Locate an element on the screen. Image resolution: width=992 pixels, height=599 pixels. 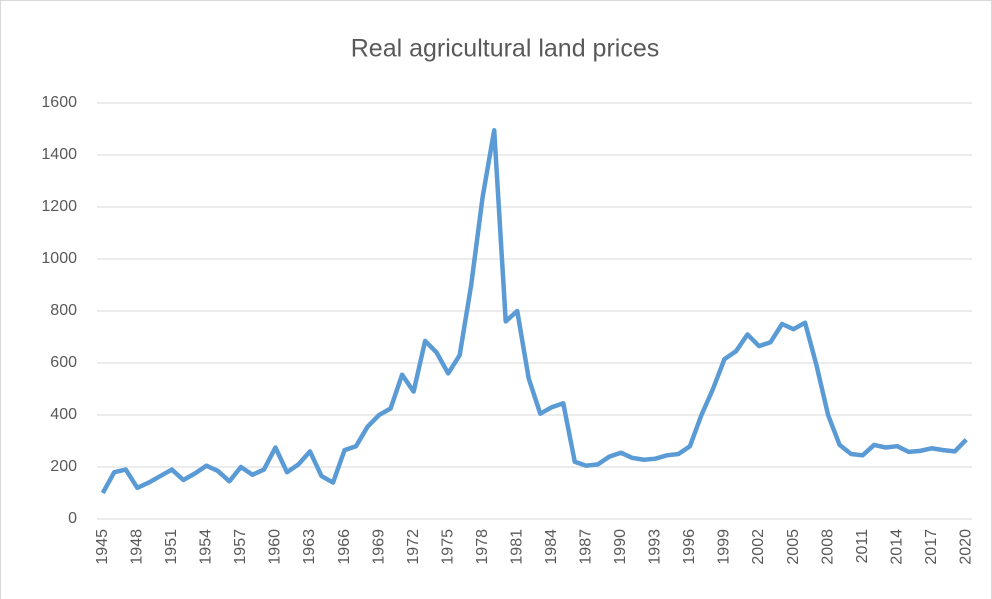
y-tick-label: 400 is located at coordinates (63, 414).